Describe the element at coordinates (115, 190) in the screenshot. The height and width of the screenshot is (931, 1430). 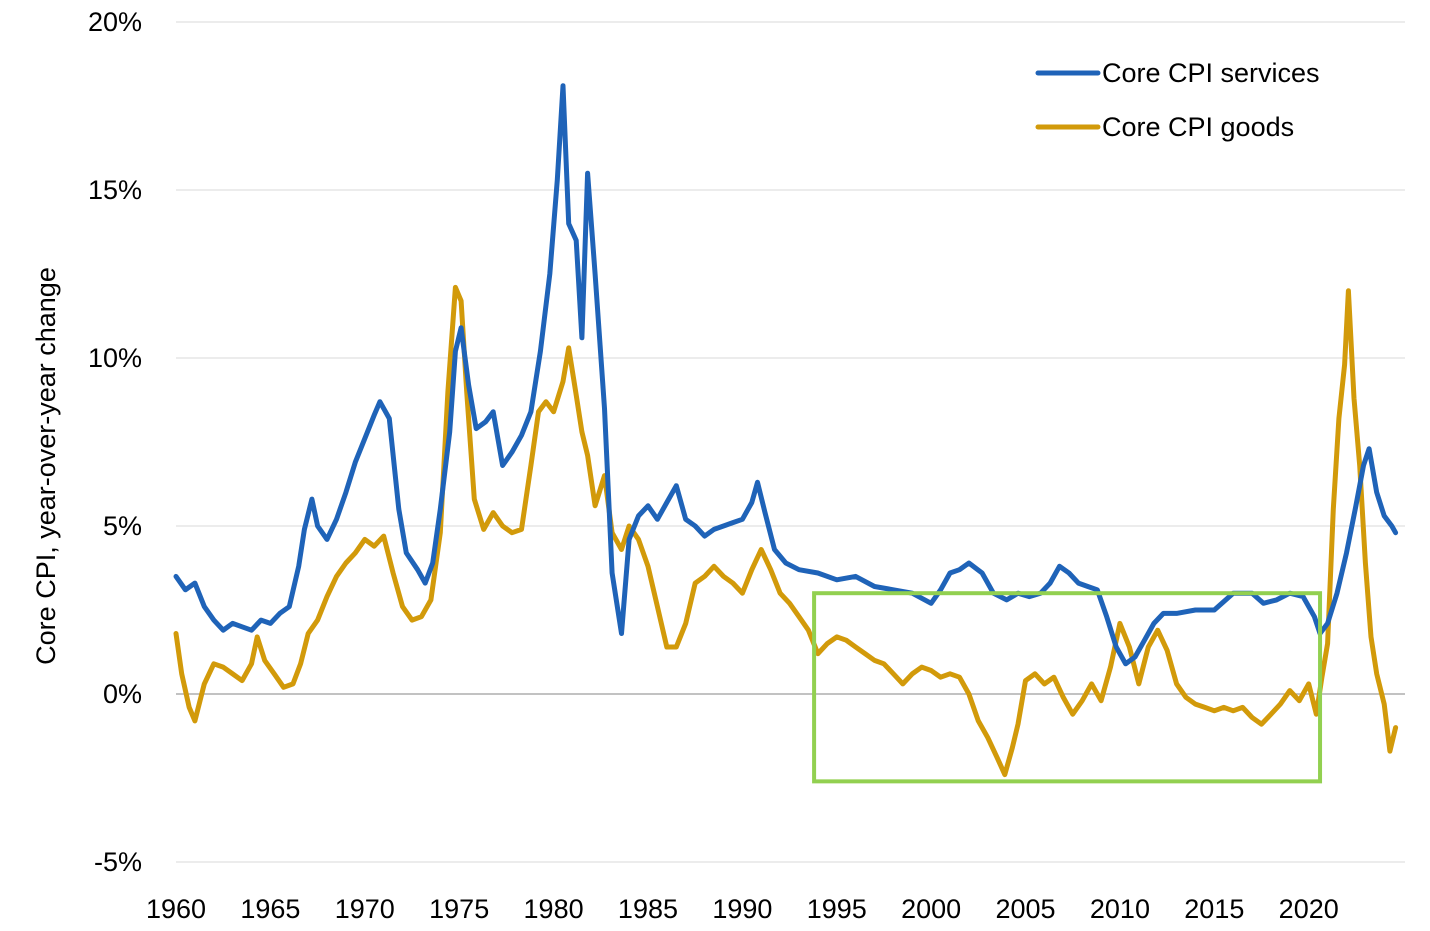
I see `y-tick-label: 15%` at that location.